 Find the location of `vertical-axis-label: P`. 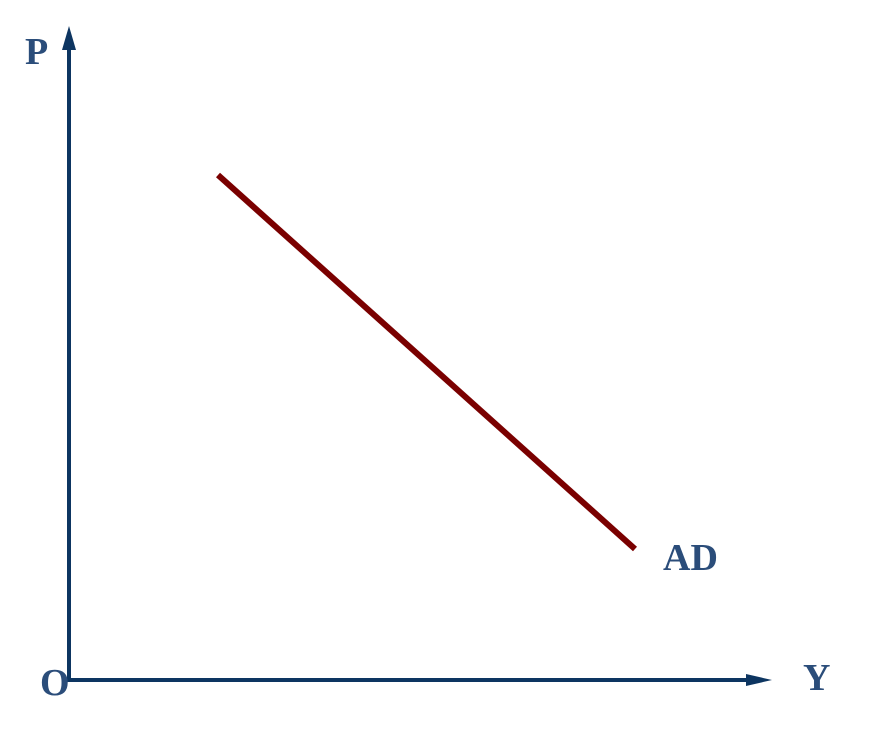

vertical-axis-label: P is located at coordinates (36, 52).